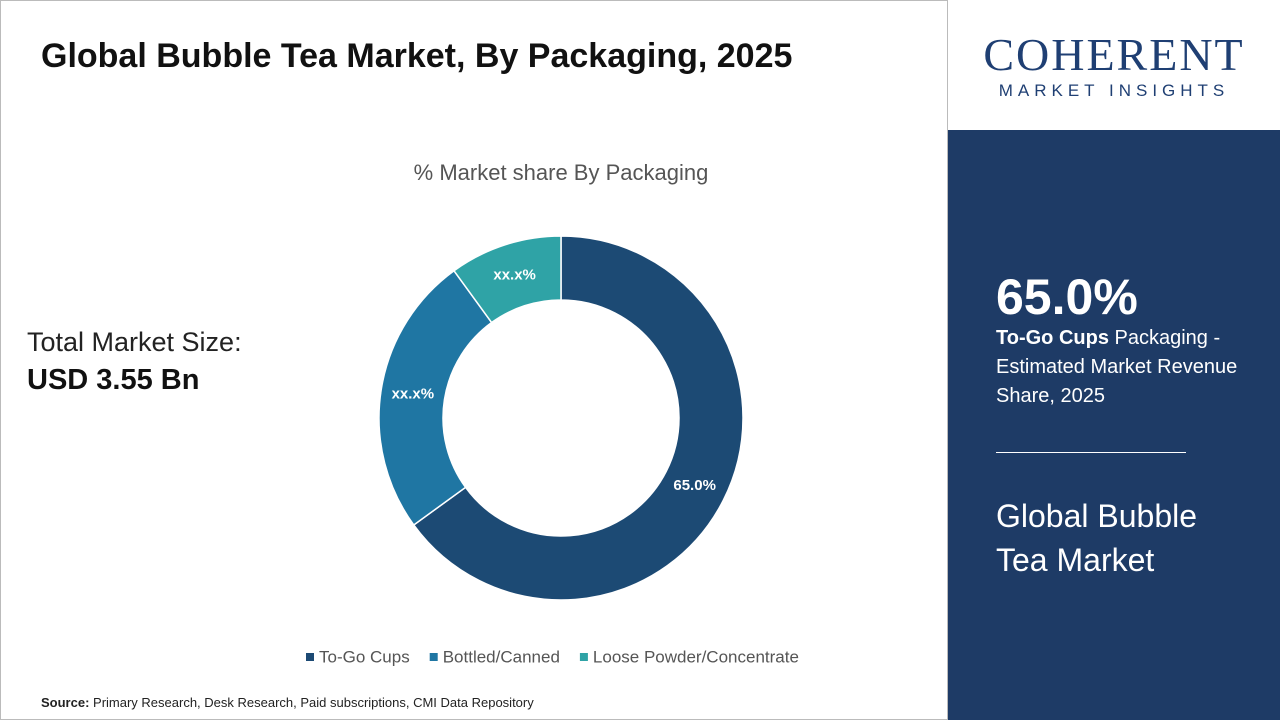 The image size is (1280, 720). Describe the element at coordinates (1052, 338) in the screenshot. I see `highlight-bold: To-Go Cups` at that location.